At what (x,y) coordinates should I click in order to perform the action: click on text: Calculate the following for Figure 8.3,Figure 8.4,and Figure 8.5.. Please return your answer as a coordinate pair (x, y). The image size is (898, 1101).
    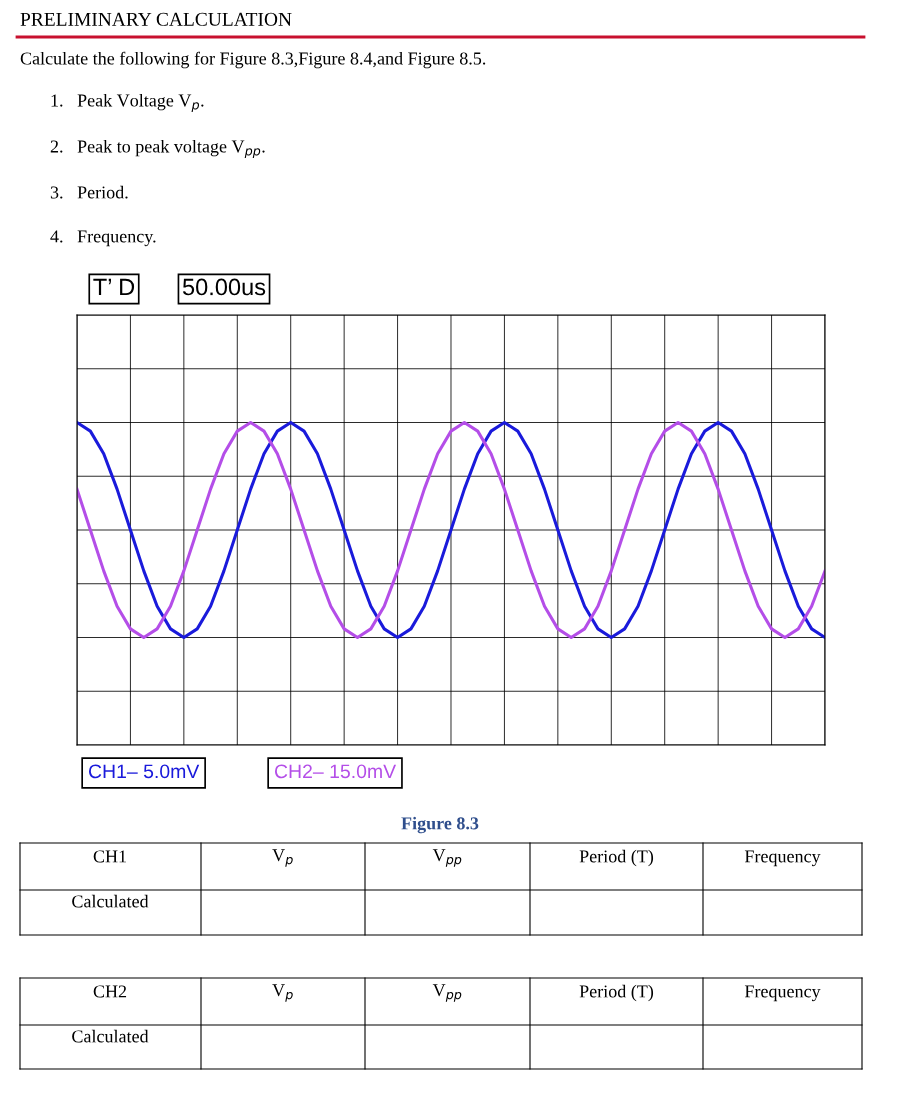
    Looking at the image, I should click on (253, 60).